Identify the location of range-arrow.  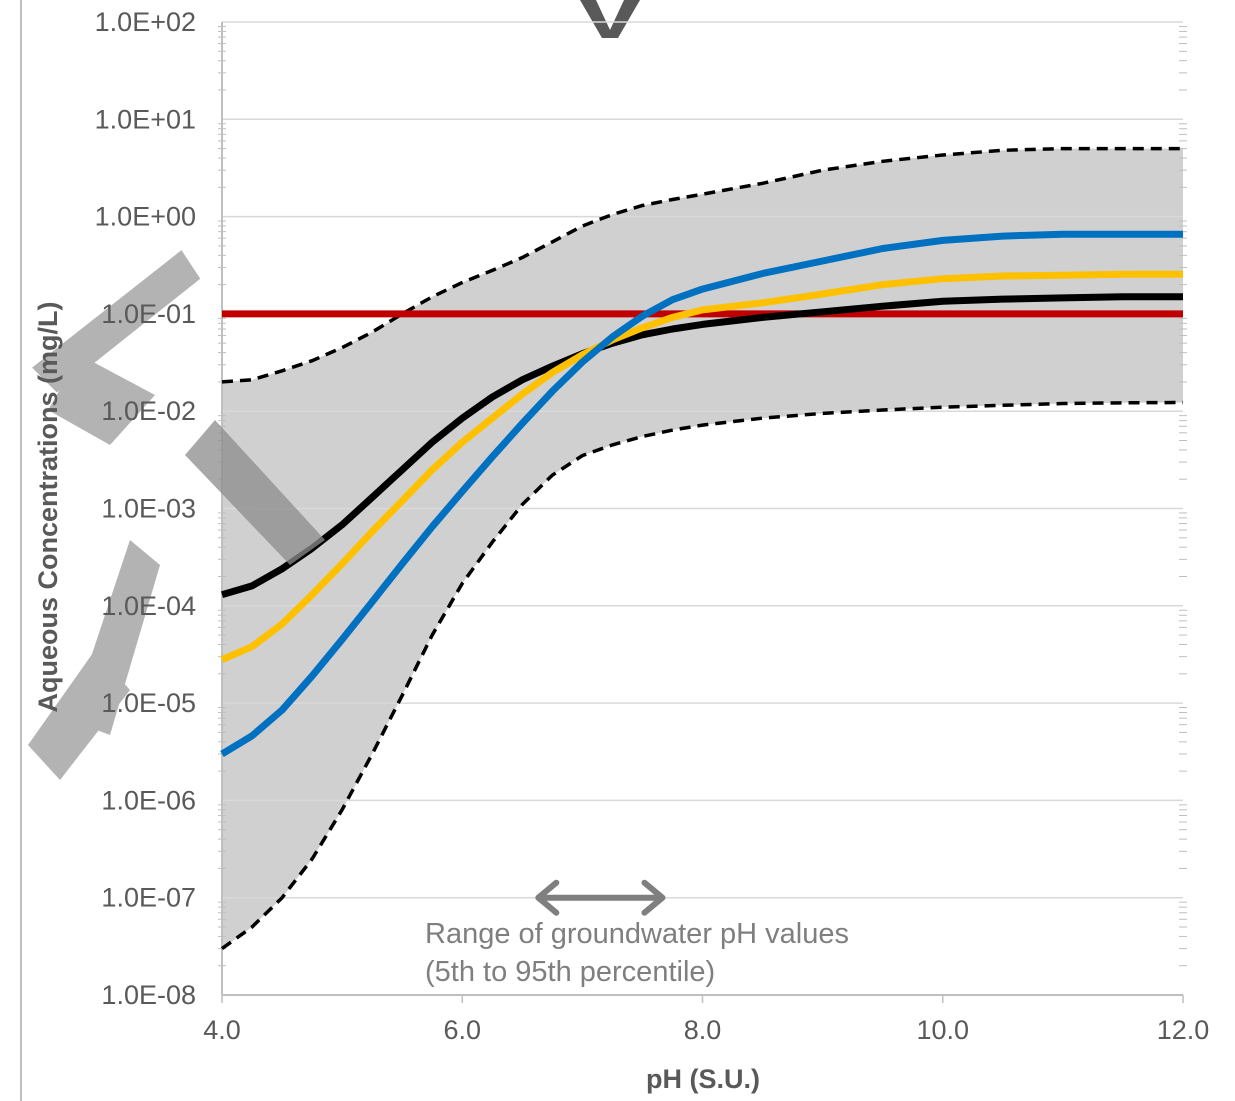
(600, 897).